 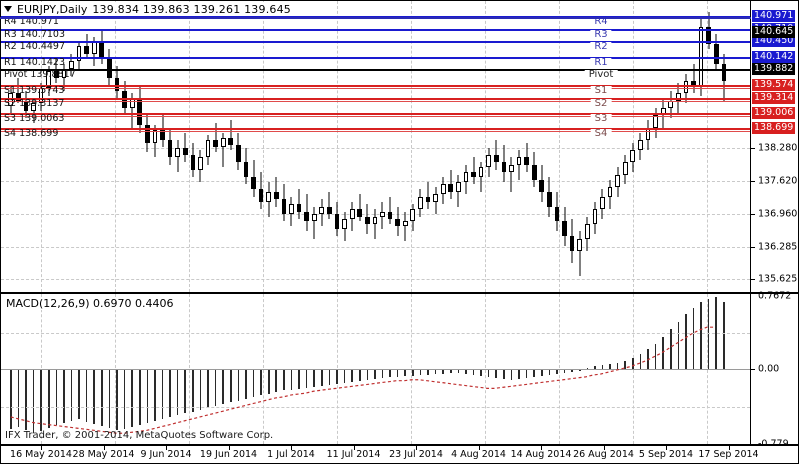 What do you see at coordinates (375, 42) in the screenshot?
I see `pivot-line-r2` at bounding box center [375, 42].